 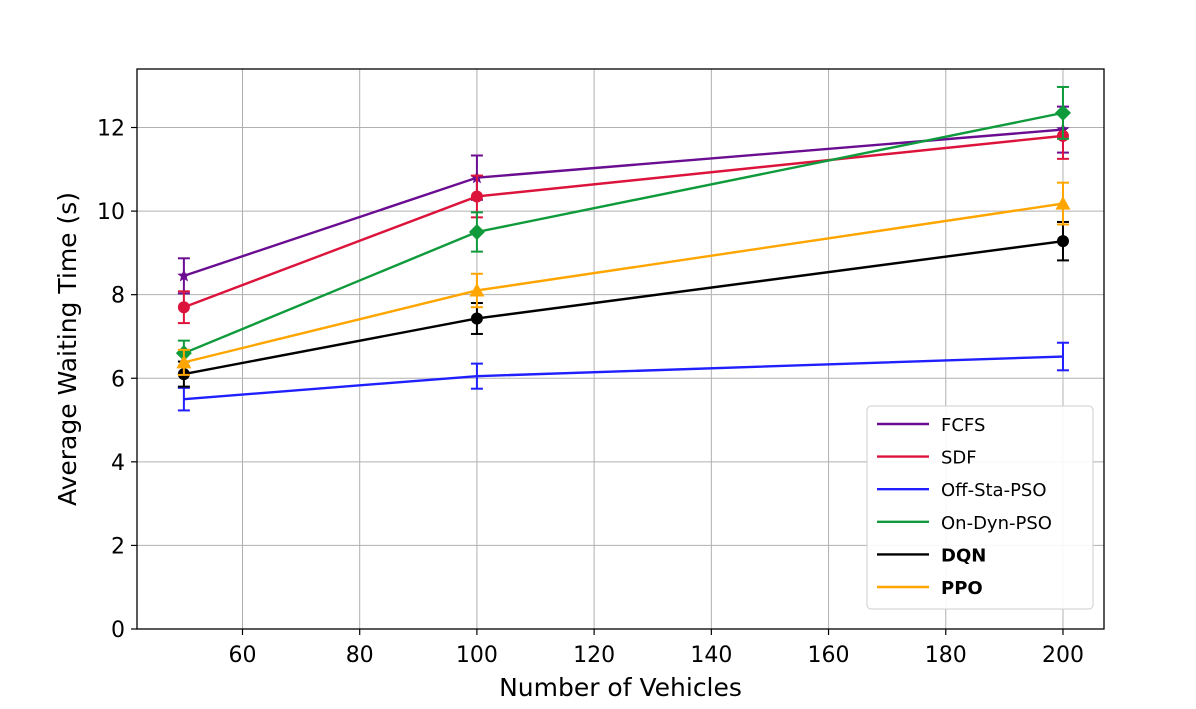 What do you see at coordinates (118, 463) in the screenshot?
I see `y-tick-label: 4` at bounding box center [118, 463].